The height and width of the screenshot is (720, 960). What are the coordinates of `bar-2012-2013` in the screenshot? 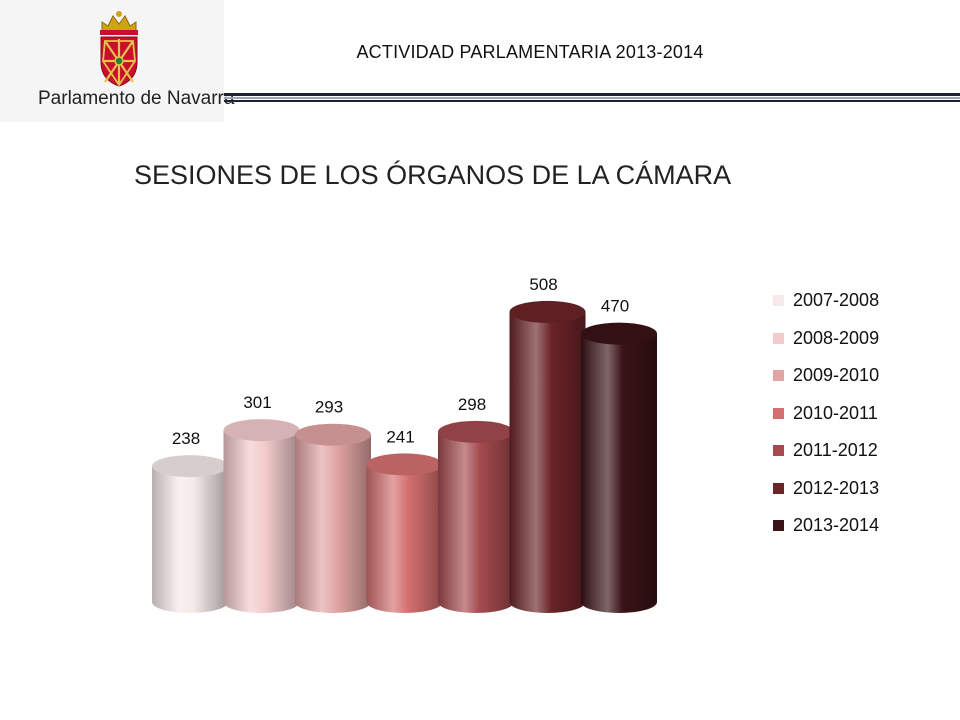 It's located at (547, 457).